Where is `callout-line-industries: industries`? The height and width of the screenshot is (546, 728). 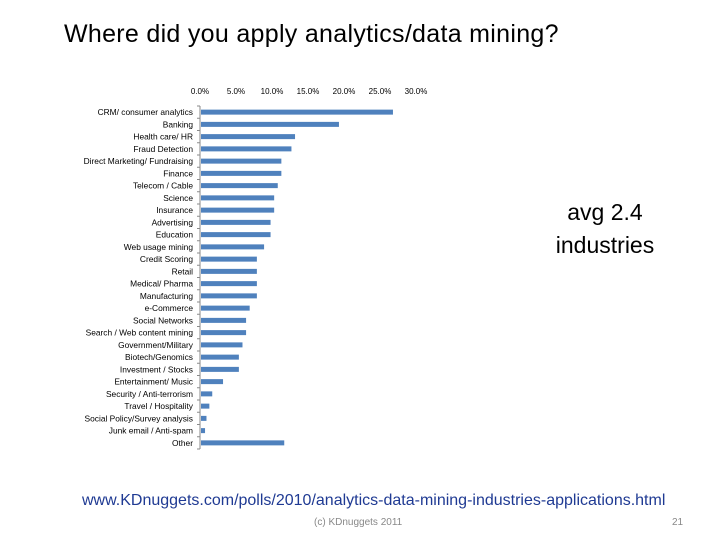
callout-line-industries: industries is located at coordinates (605, 245).